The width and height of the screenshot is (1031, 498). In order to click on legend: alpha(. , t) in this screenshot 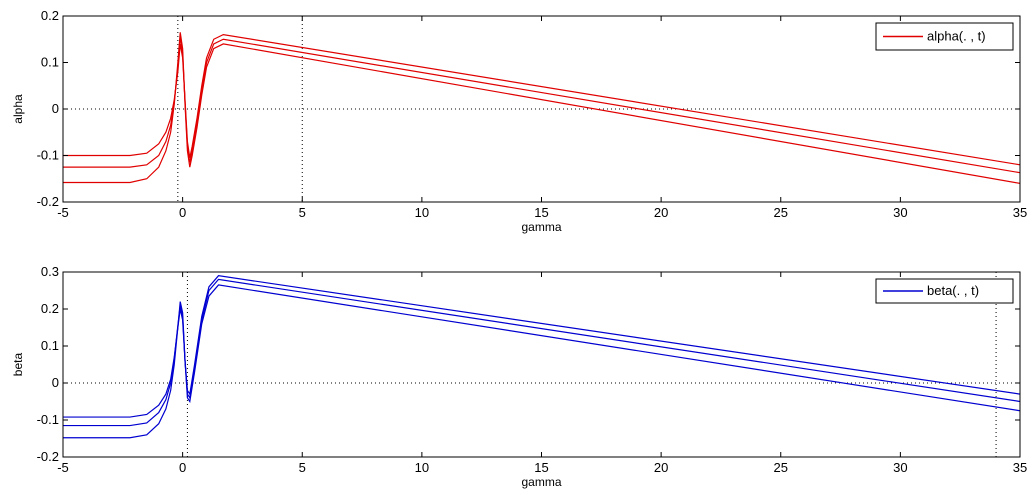, I will do `click(944, 36)`.